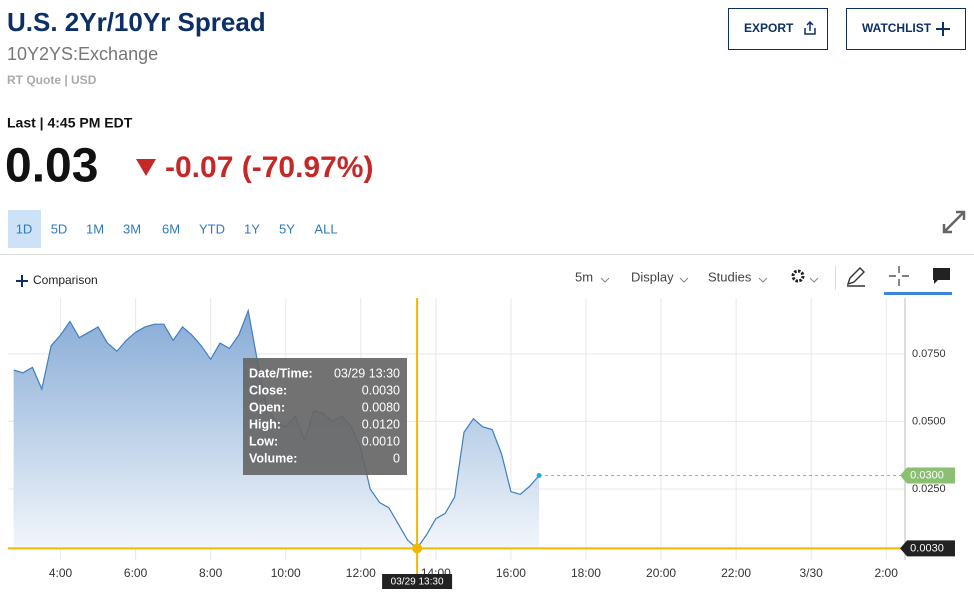 This screenshot has height=614, width=974. I want to click on tooltip-value: 0.0080, so click(381, 407).